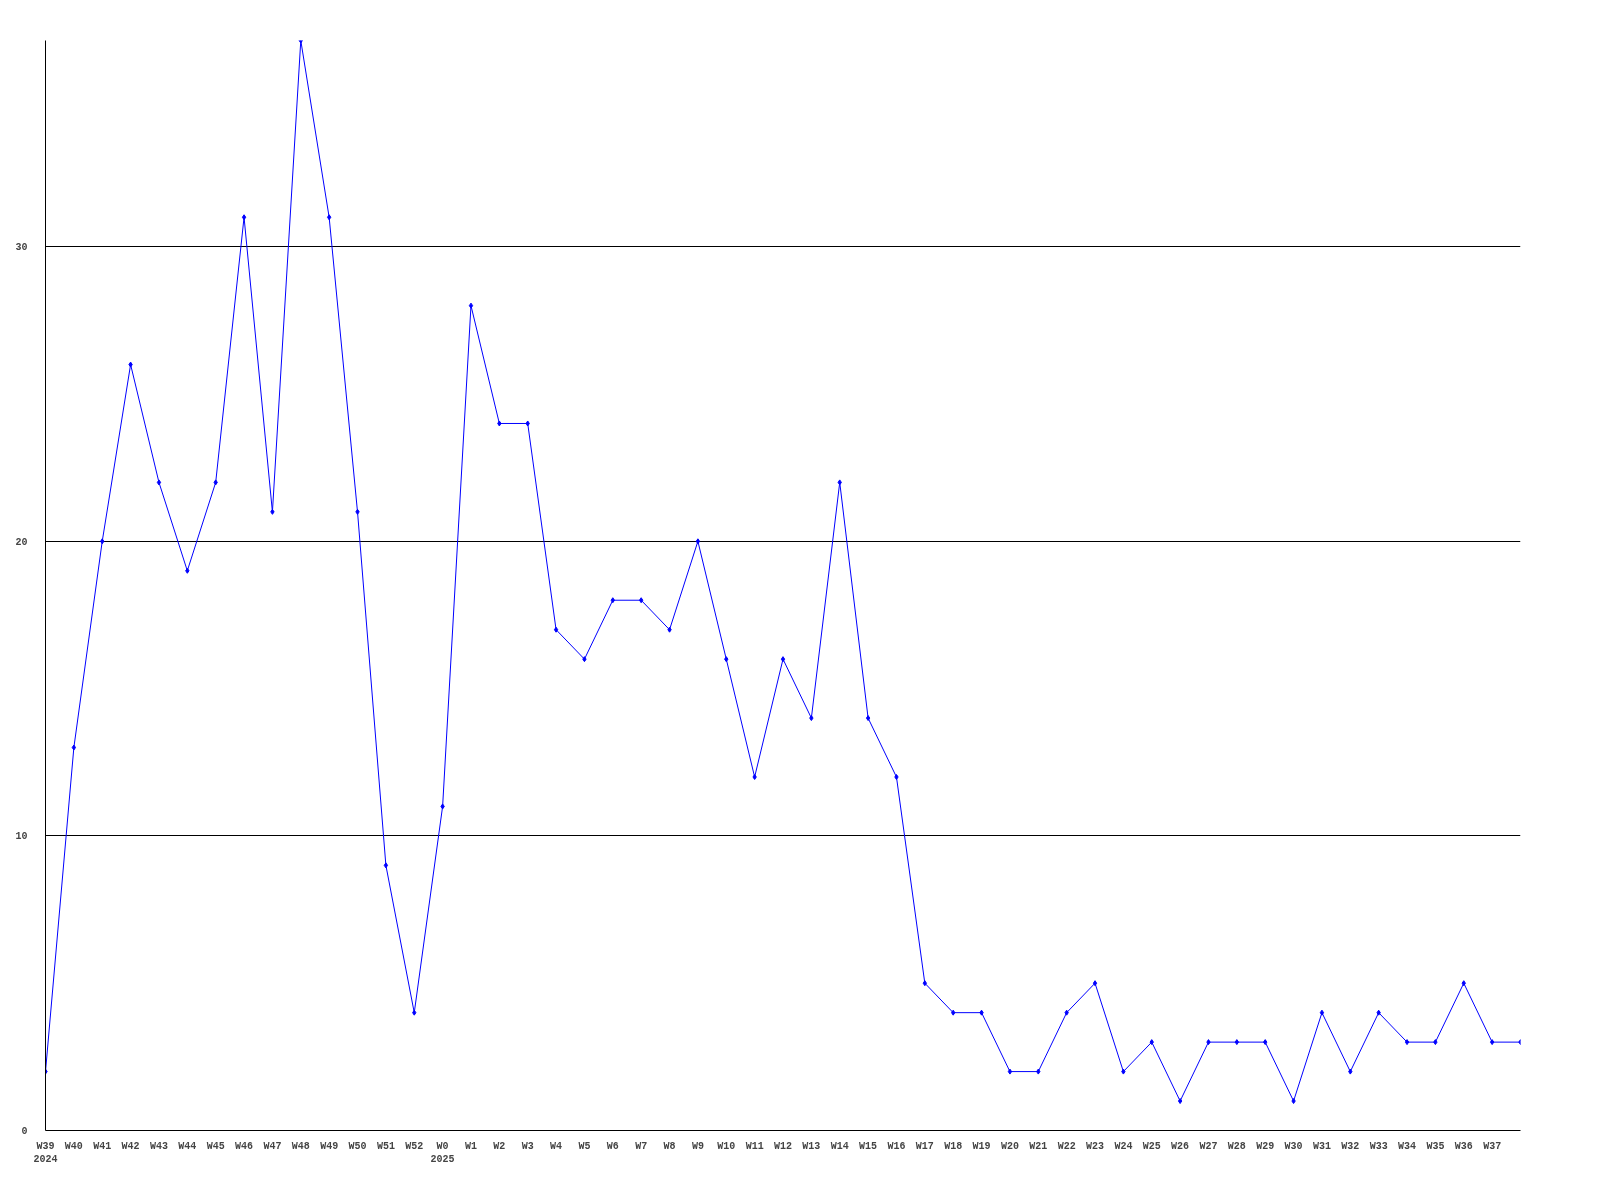 The width and height of the screenshot is (1600, 1200). What do you see at coordinates (953, 1146) in the screenshot?
I see `x-tick-label: W18` at bounding box center [953, 1146].